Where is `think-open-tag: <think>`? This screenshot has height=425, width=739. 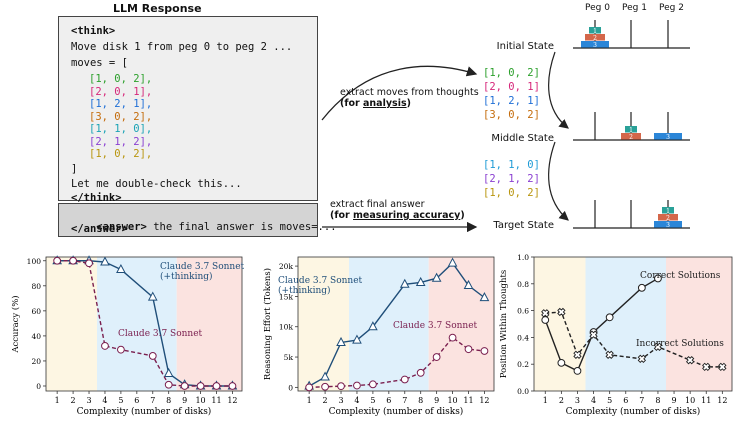
think-open-tag: <think> is located at coordinates (93, 31).